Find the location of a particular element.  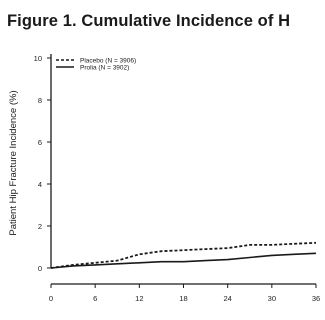

y-tick-label: 10 is located at coordinates (38, 58).